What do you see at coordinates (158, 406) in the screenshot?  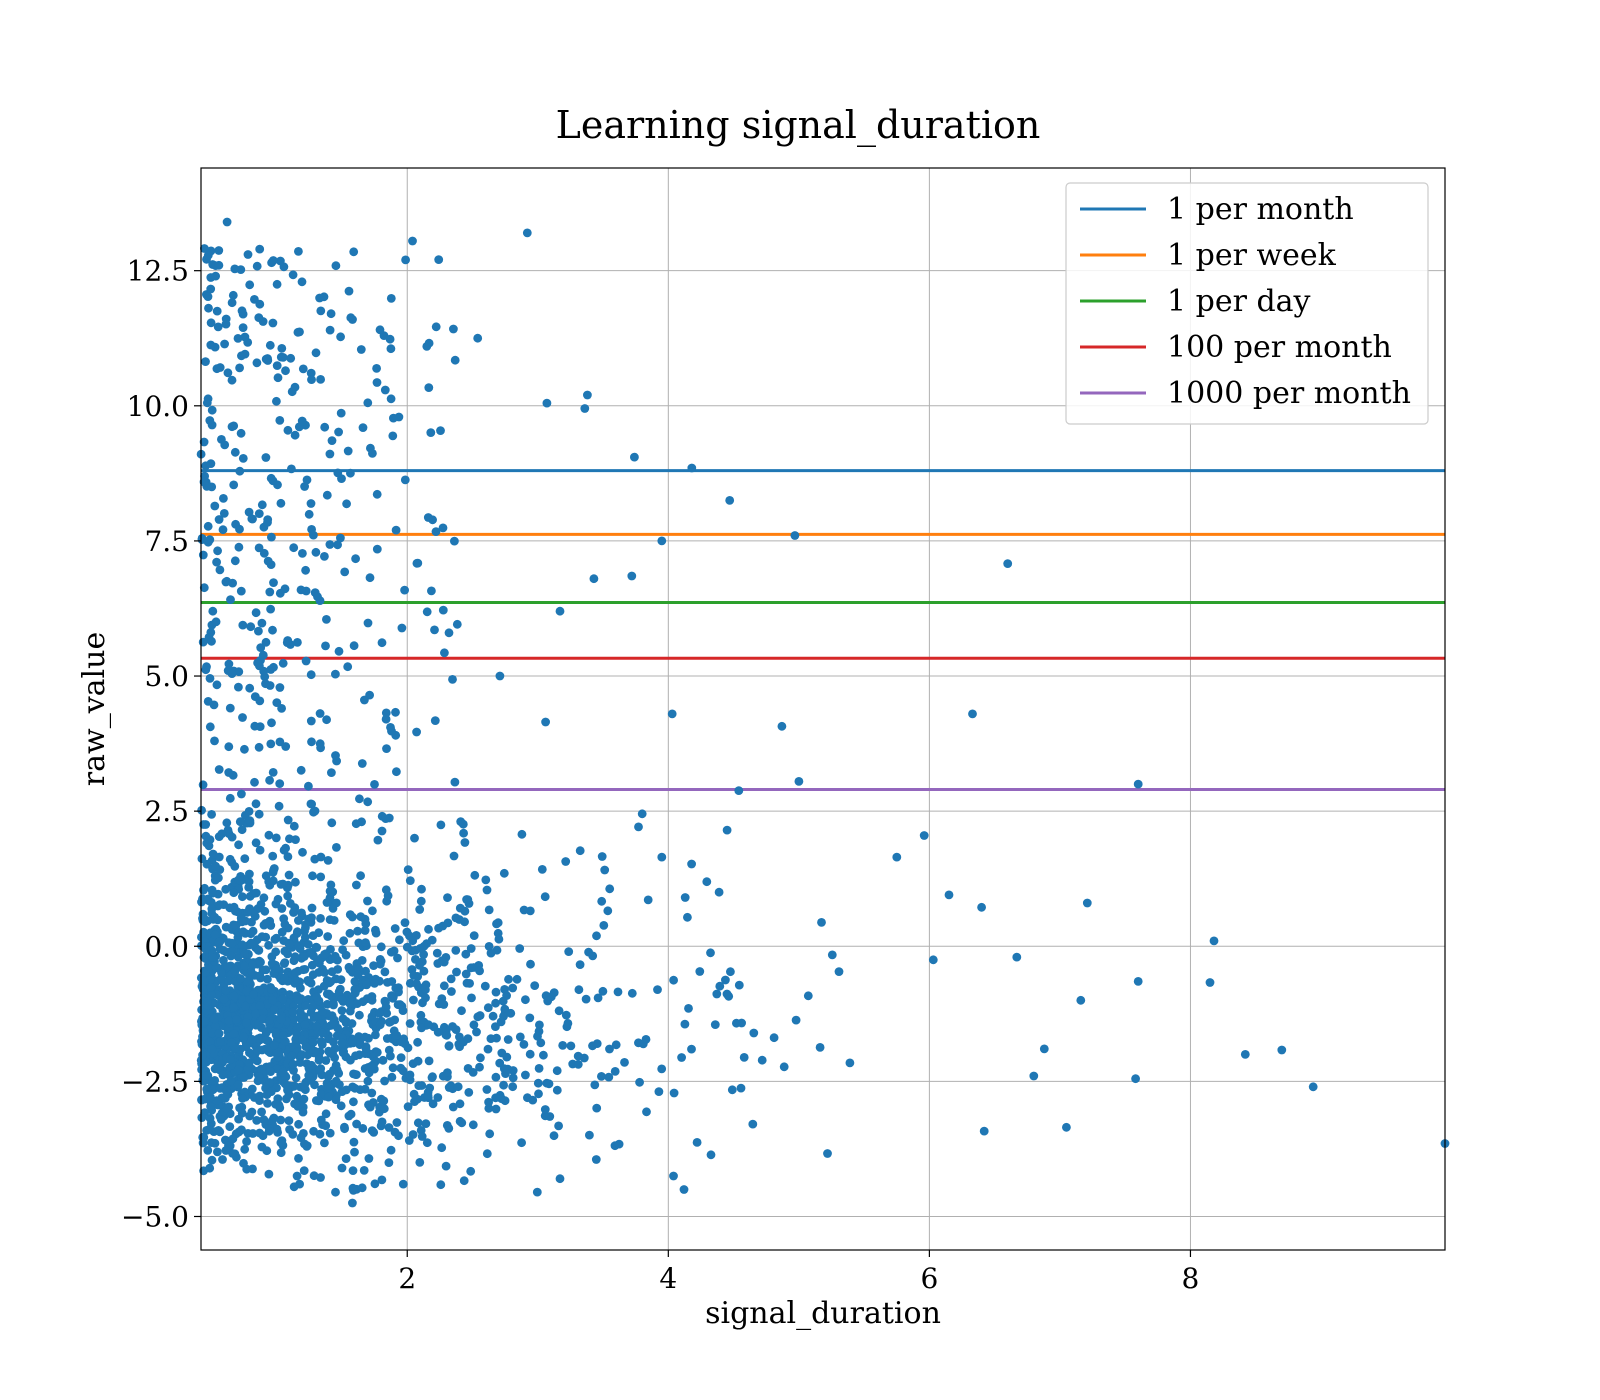 I see `y-tick-label: 10.0` at bounding box center [158, 406].